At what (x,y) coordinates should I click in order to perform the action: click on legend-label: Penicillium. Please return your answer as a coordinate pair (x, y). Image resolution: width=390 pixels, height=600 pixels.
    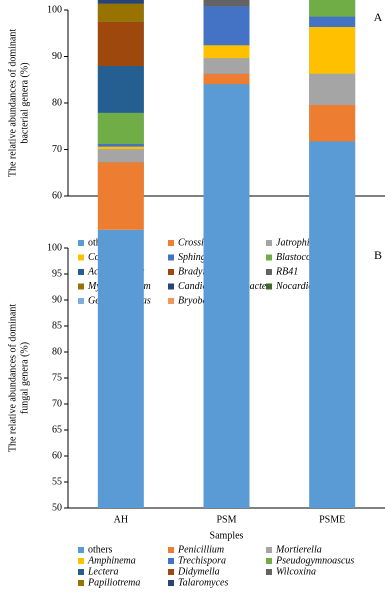
    Looking at the image, I should click on (200, 549).